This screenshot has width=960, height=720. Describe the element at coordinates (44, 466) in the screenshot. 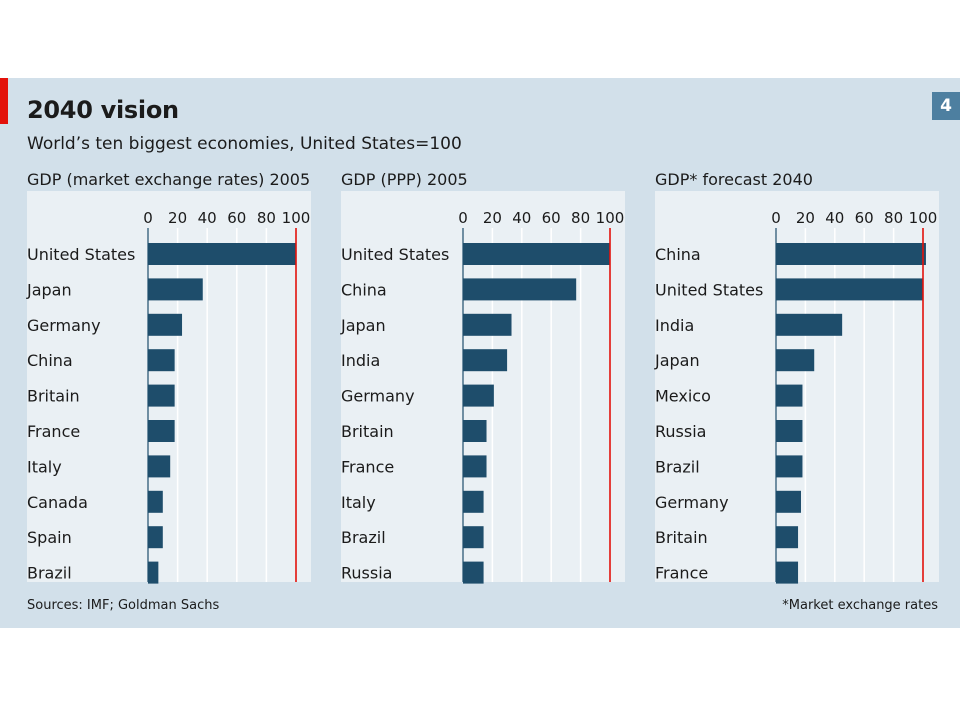

I see `category-label-1-7: Italy` at that location.